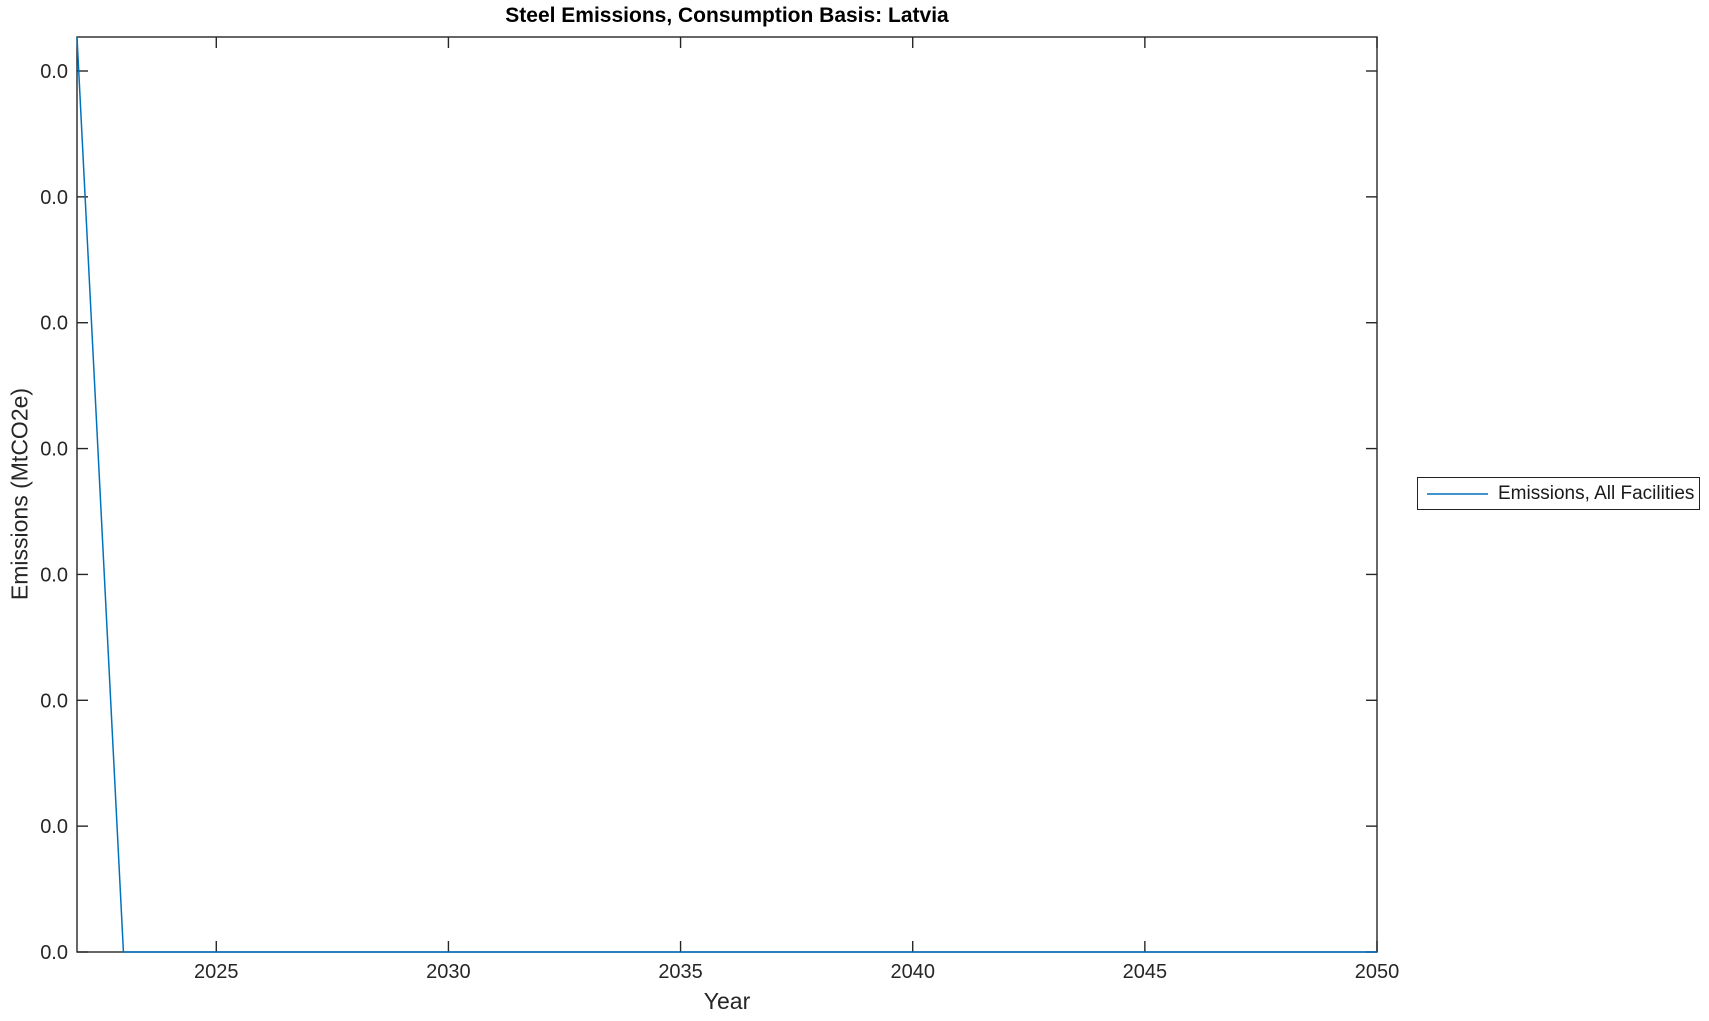  What do you see at coordinates (912, 972) in the screenshot?
I see `x-tick-label: 2040` at bounding box center [912, 972].